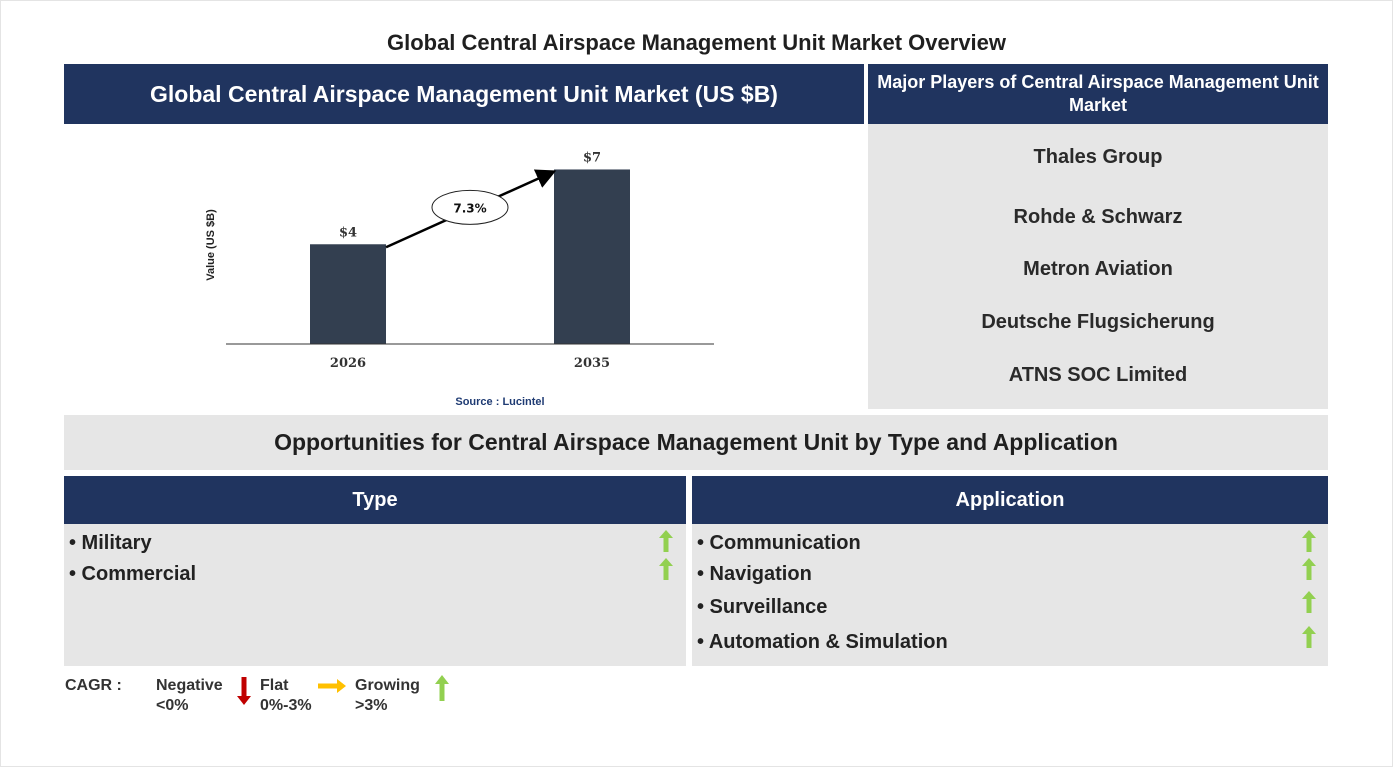 Image resolution: width=1393 pixels, height=767 pixels. Describe the element at coordinates (387, 685) in the screenshot. I see `legend-growing-title: Growing` at that location.